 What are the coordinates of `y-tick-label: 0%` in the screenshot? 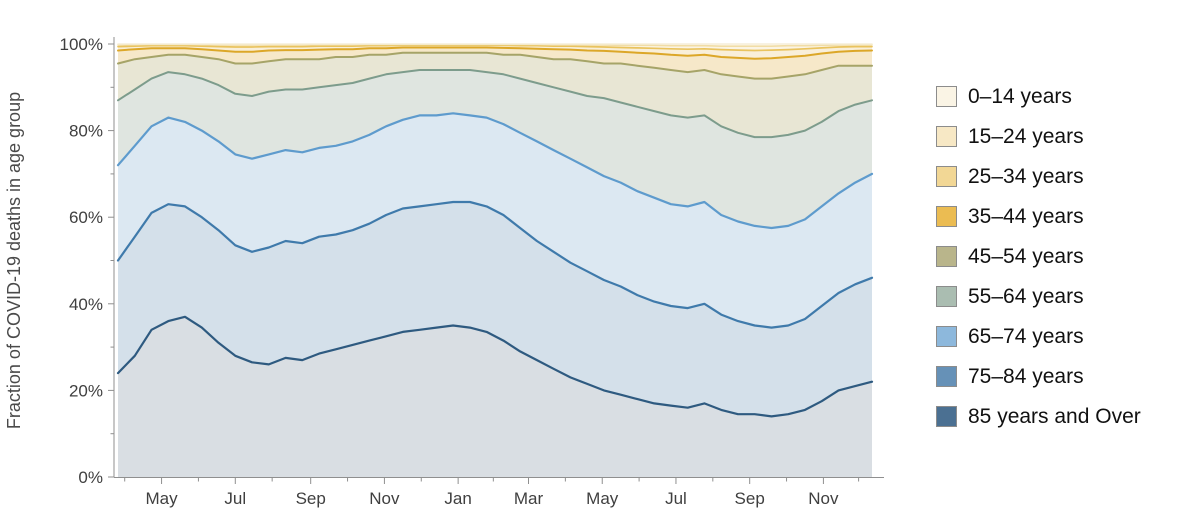 It's located at (90, 477).